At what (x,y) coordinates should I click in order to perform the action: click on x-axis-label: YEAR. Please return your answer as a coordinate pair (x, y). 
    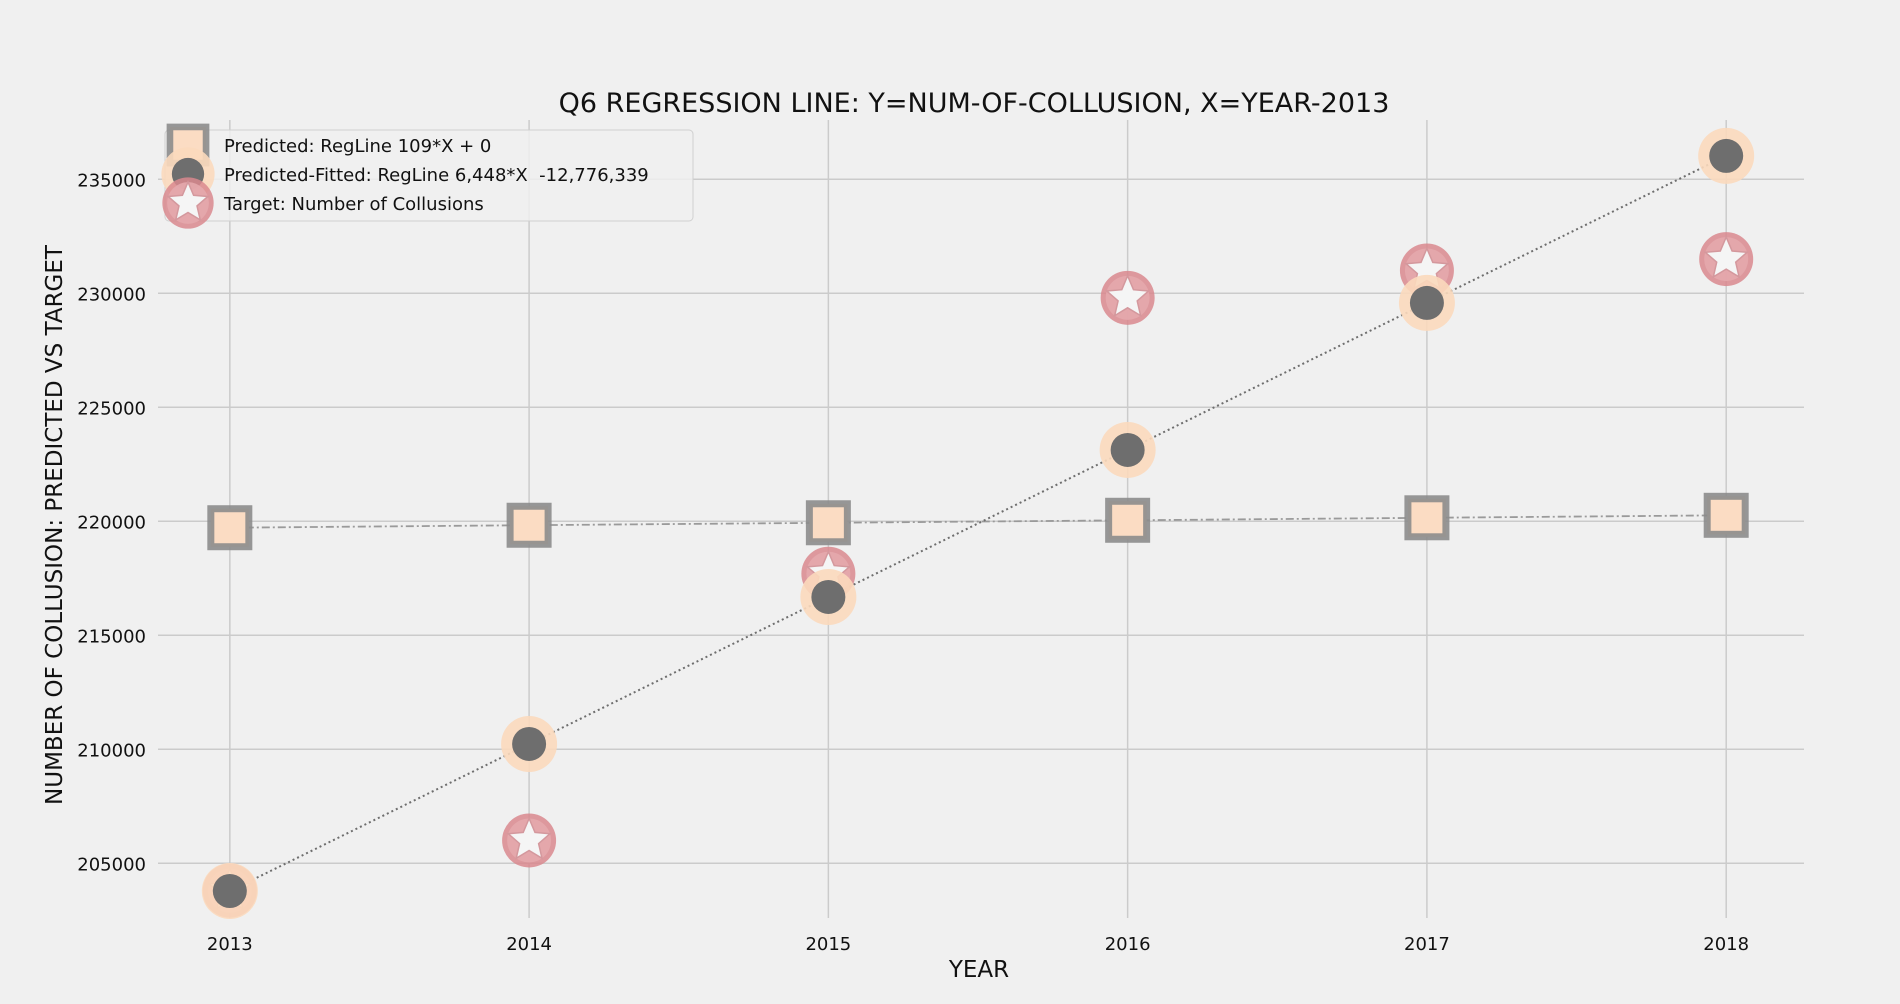
    Looking at the image, I should click on (978, 970).